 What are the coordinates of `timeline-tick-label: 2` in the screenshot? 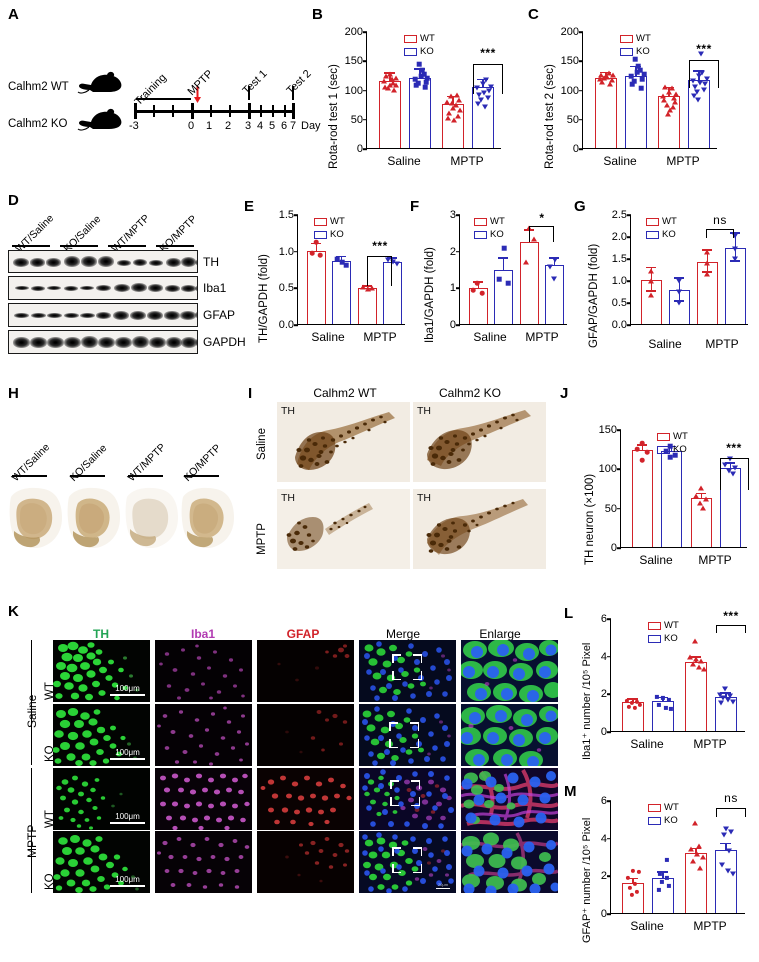 It's located at (228, 126).